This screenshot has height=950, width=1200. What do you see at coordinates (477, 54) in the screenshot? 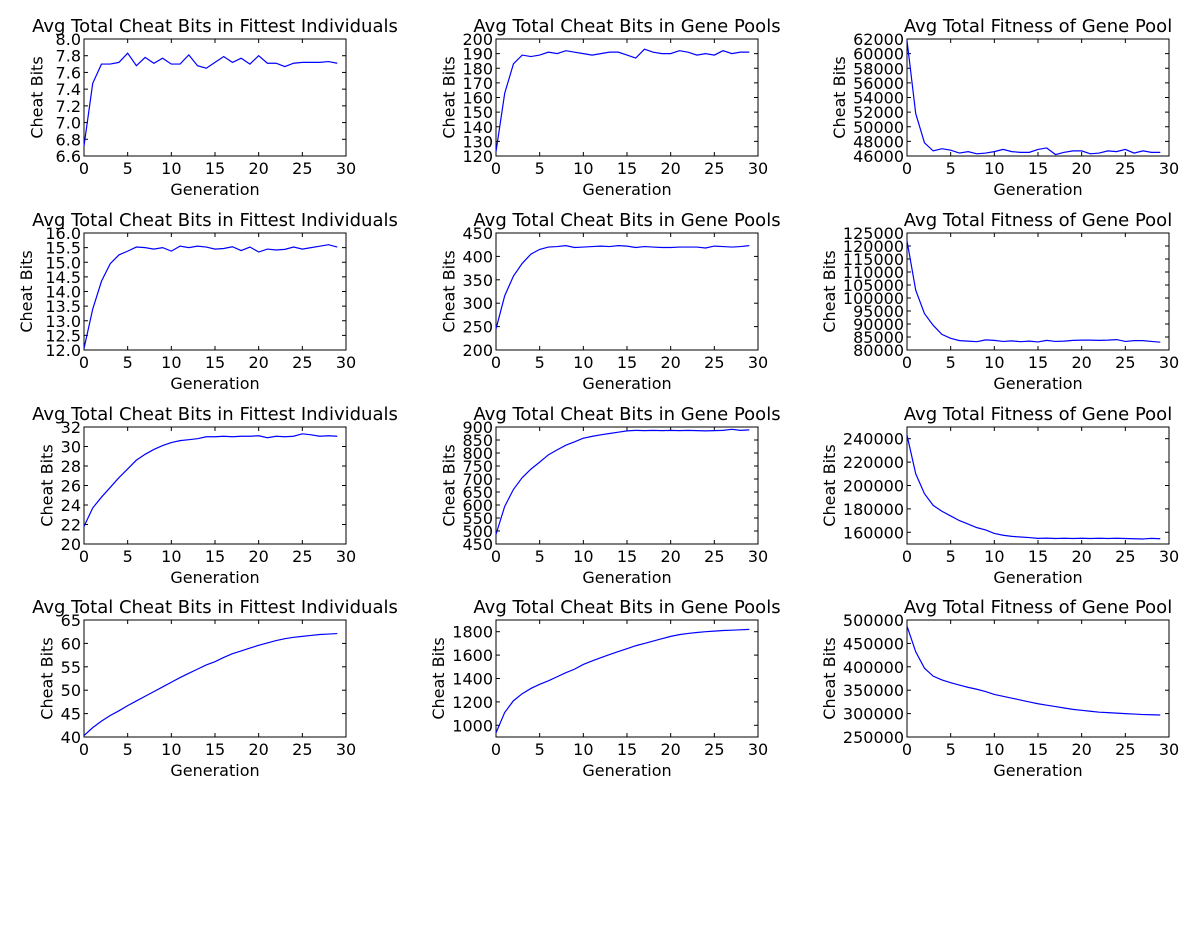
I see `y-tick-label: 190` at bounding box center [477, 54].